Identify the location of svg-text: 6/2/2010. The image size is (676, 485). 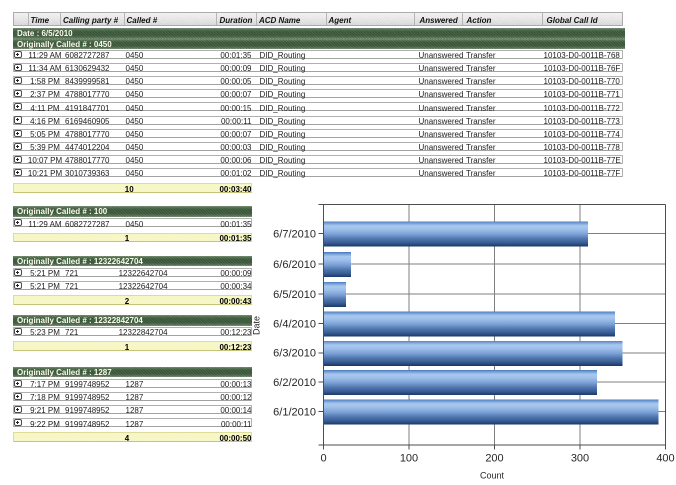
(294, 383).